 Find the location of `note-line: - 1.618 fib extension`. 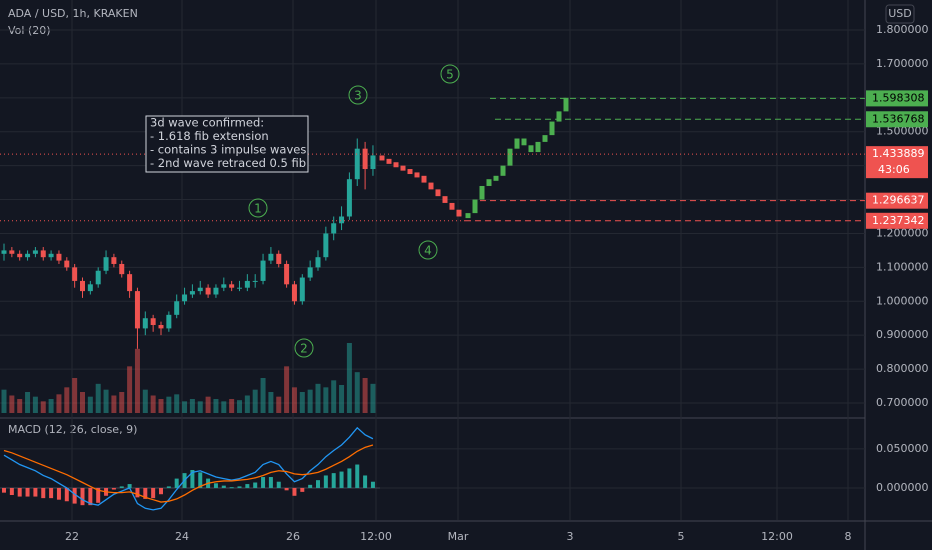

note-line: - 1.618 fib extension is located at coordinates (209, 136).